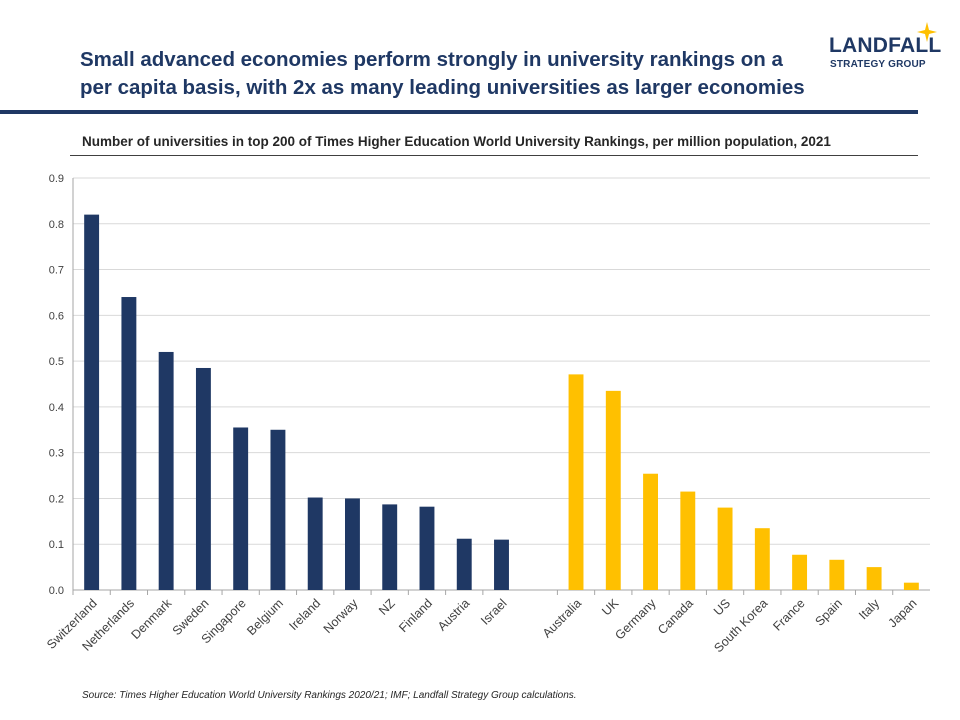  I want to click on x-tick-label: Belgium, so click(265, 617).